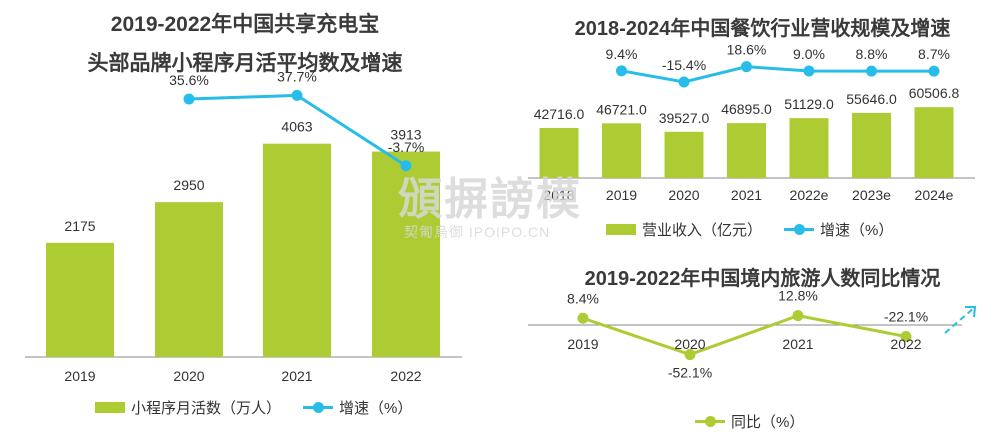 The height and width of the screenshot is (432, 1005). Describe the element at coordinates (79, 226) in the screenshot. I see `chart1-bar-label: 2175` at that location.